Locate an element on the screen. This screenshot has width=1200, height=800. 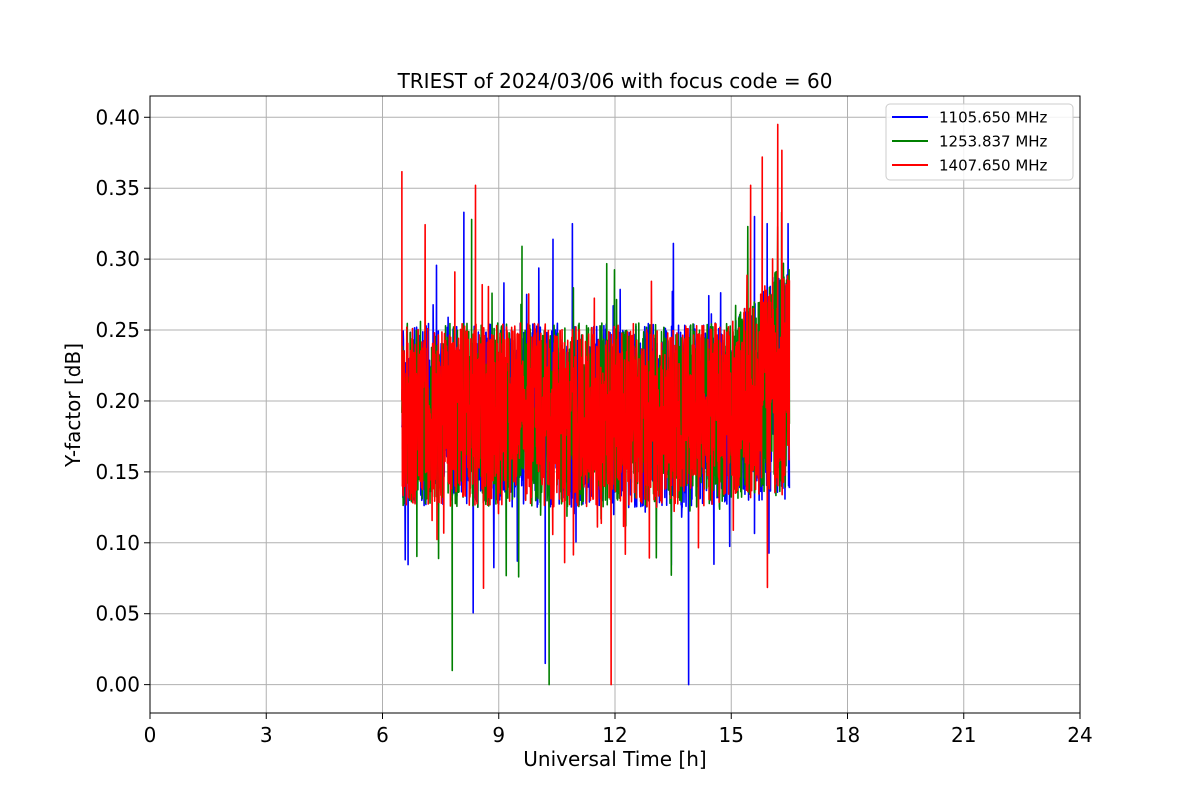
x-tick-label: 9 is located at coordinates (498, 735).